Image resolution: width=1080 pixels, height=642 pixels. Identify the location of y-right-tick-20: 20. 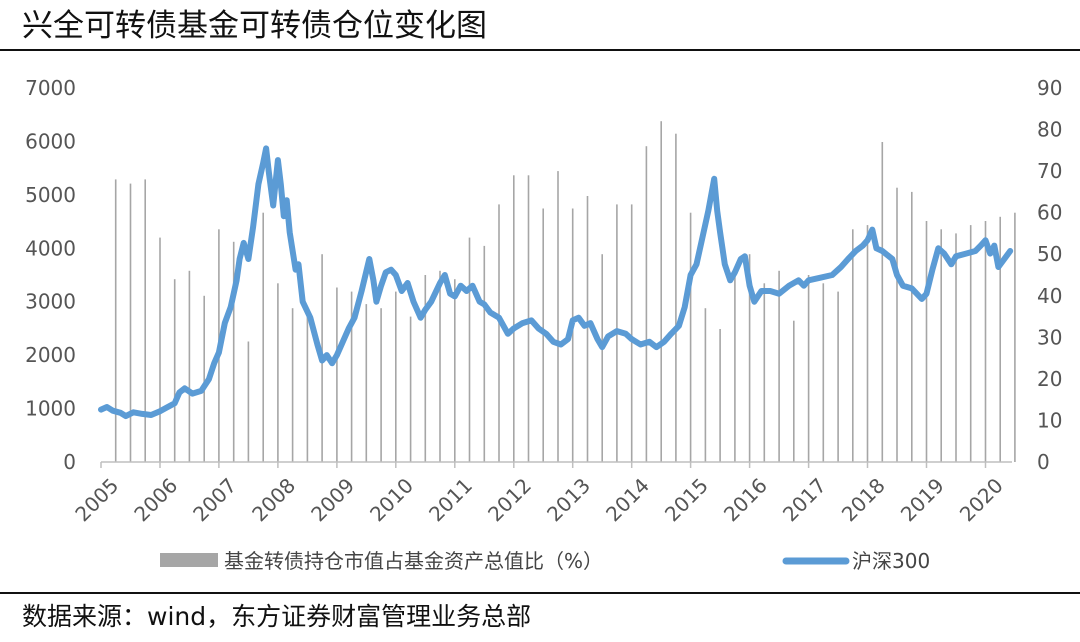
(1049, 379).